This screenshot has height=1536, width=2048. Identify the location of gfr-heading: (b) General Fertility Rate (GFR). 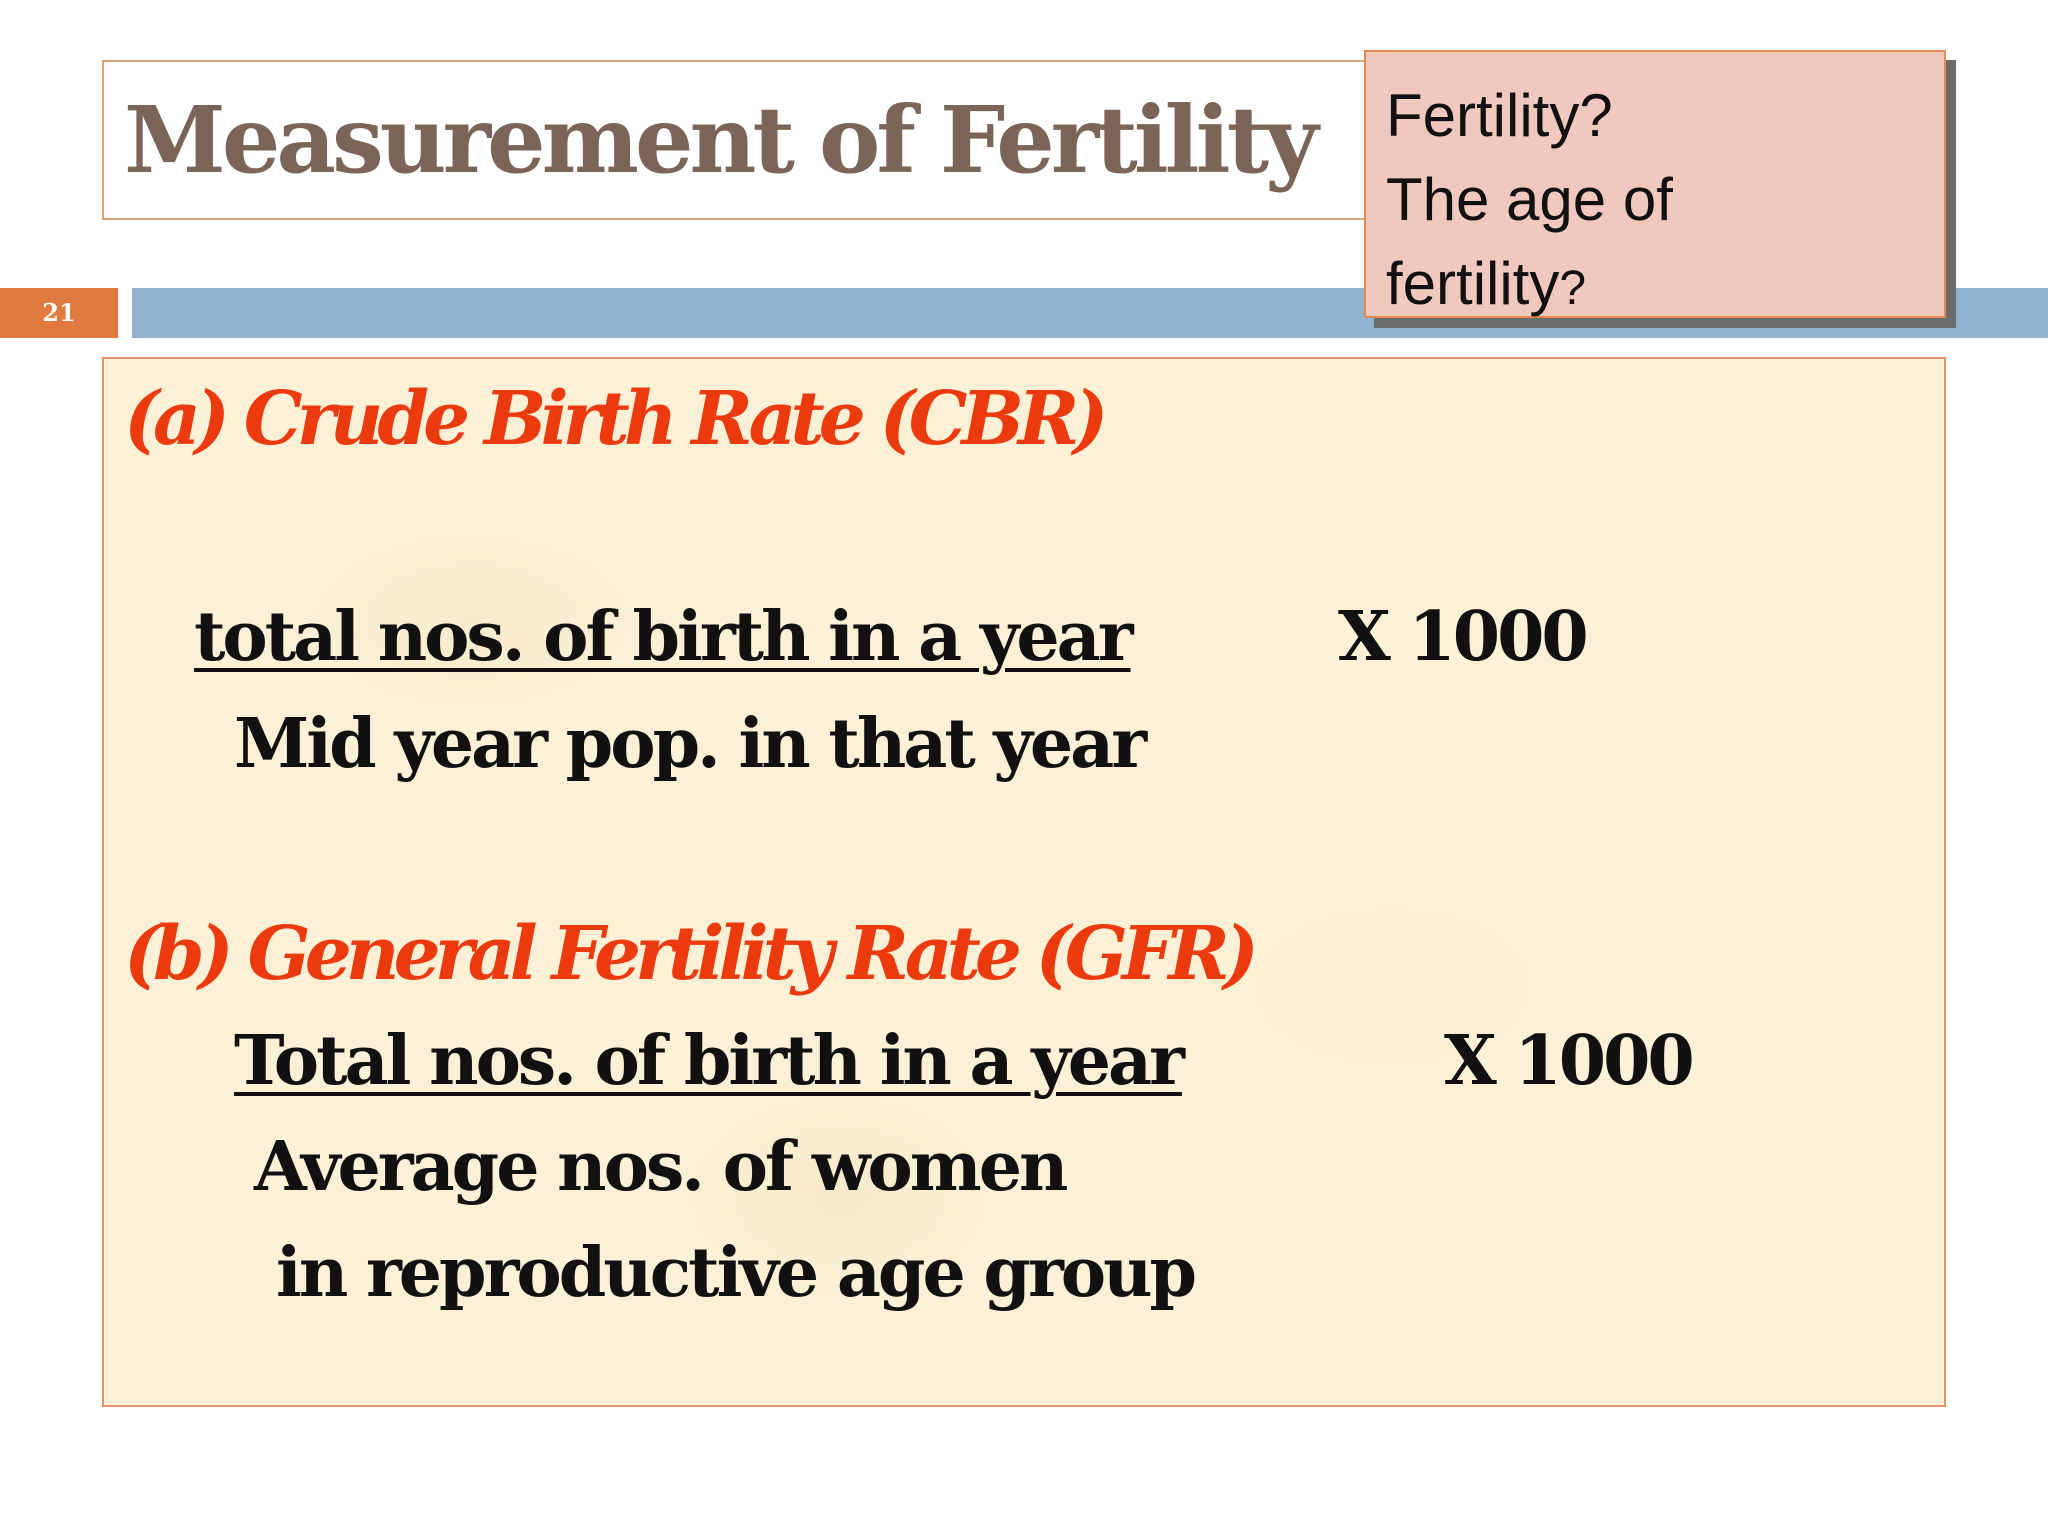
(691, 954).